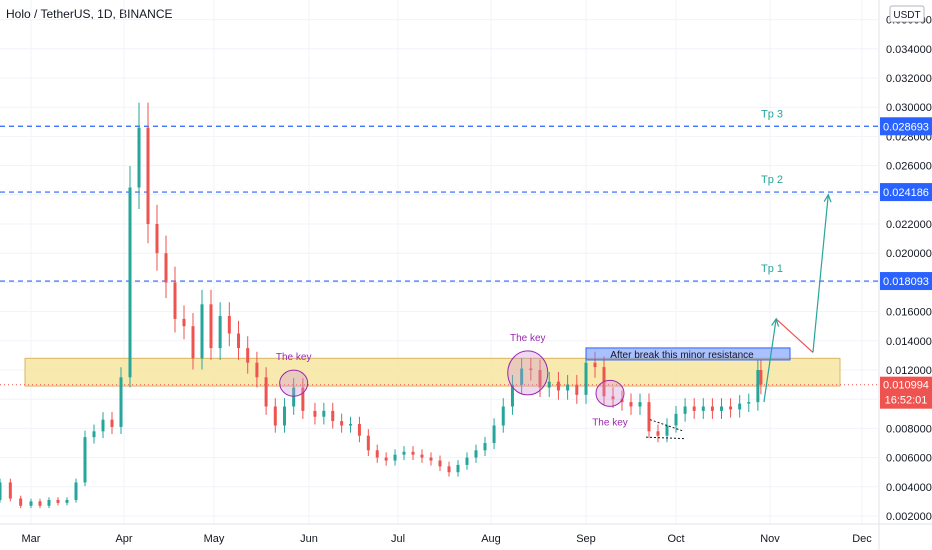 The height and width of the screenshot is (550, 932). What do you see at coordinates (909, 108) in the screenshot?
I see `y-tick-label: 0.030000` at bounding box center [909, 108].